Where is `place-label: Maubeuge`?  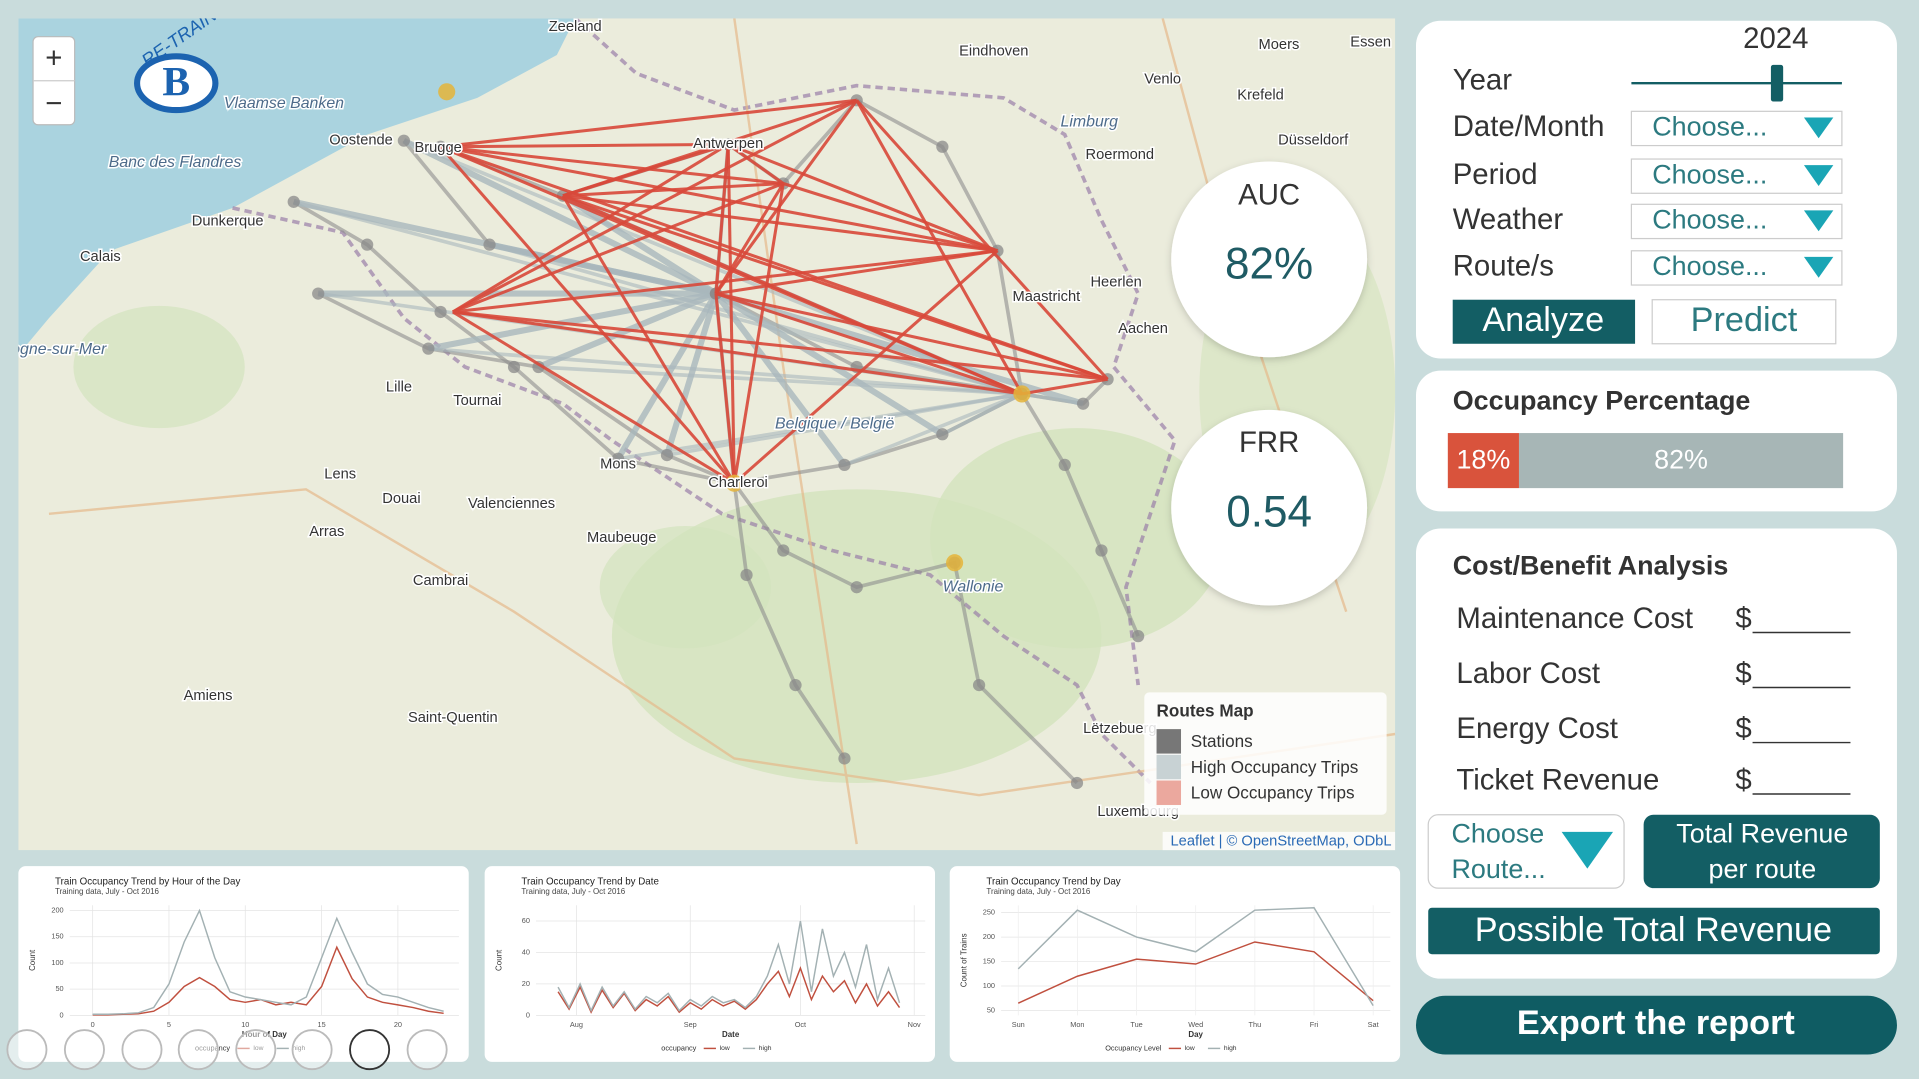
place-label: Maubeuge is located at coordinates (621, 538).